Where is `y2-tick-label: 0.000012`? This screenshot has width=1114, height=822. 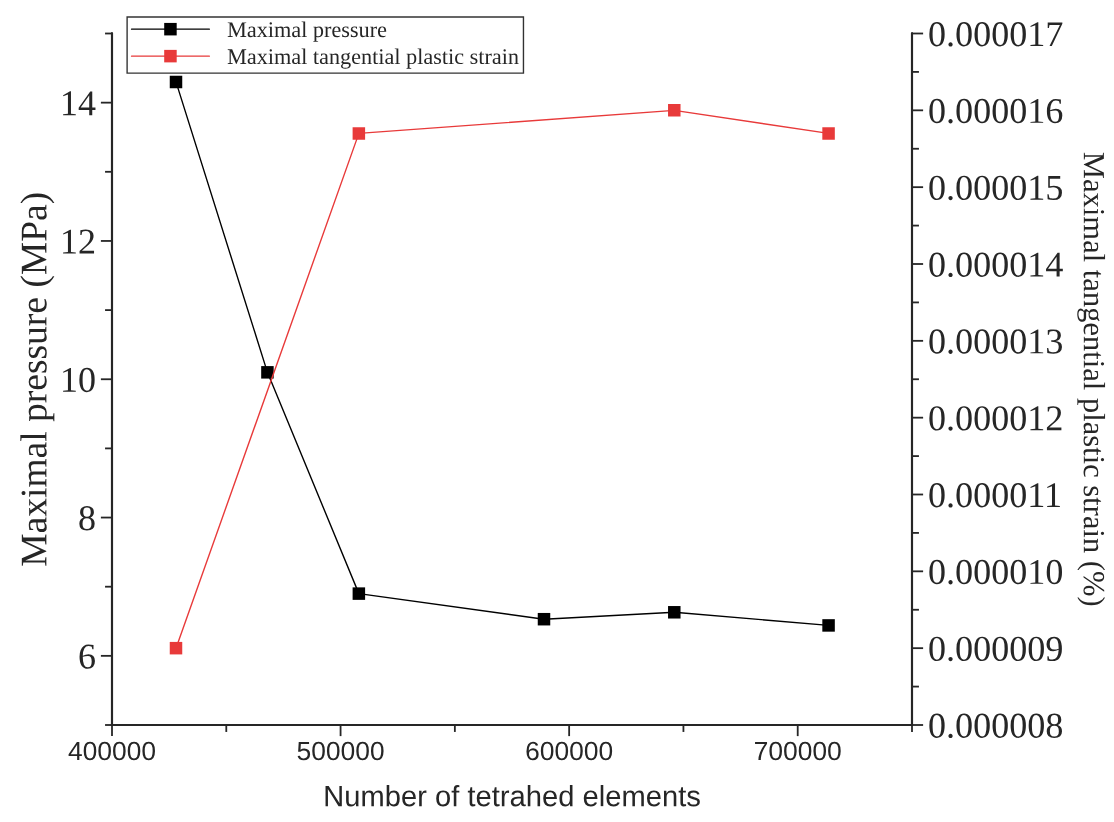
y2-tick-label: 0.000012 is located at coordinates (995, 418).